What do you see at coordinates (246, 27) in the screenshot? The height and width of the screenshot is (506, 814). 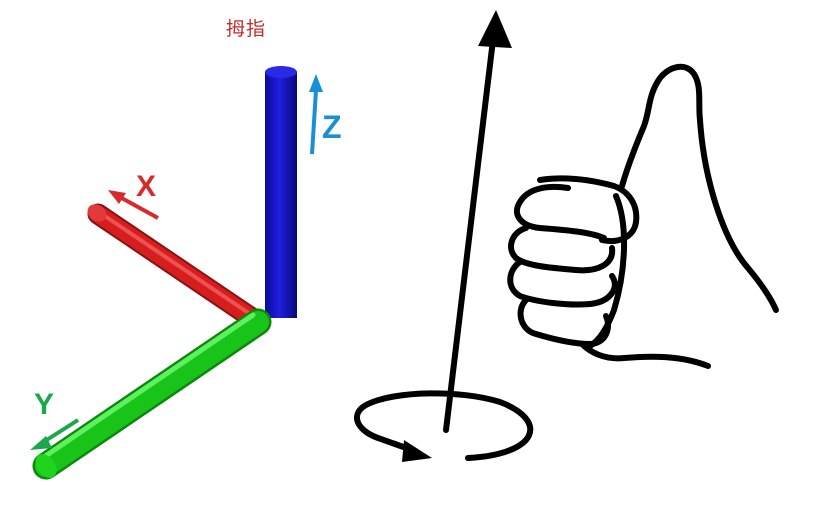 I see `diagram-title: 拇指` at bounding box center [246, 27].